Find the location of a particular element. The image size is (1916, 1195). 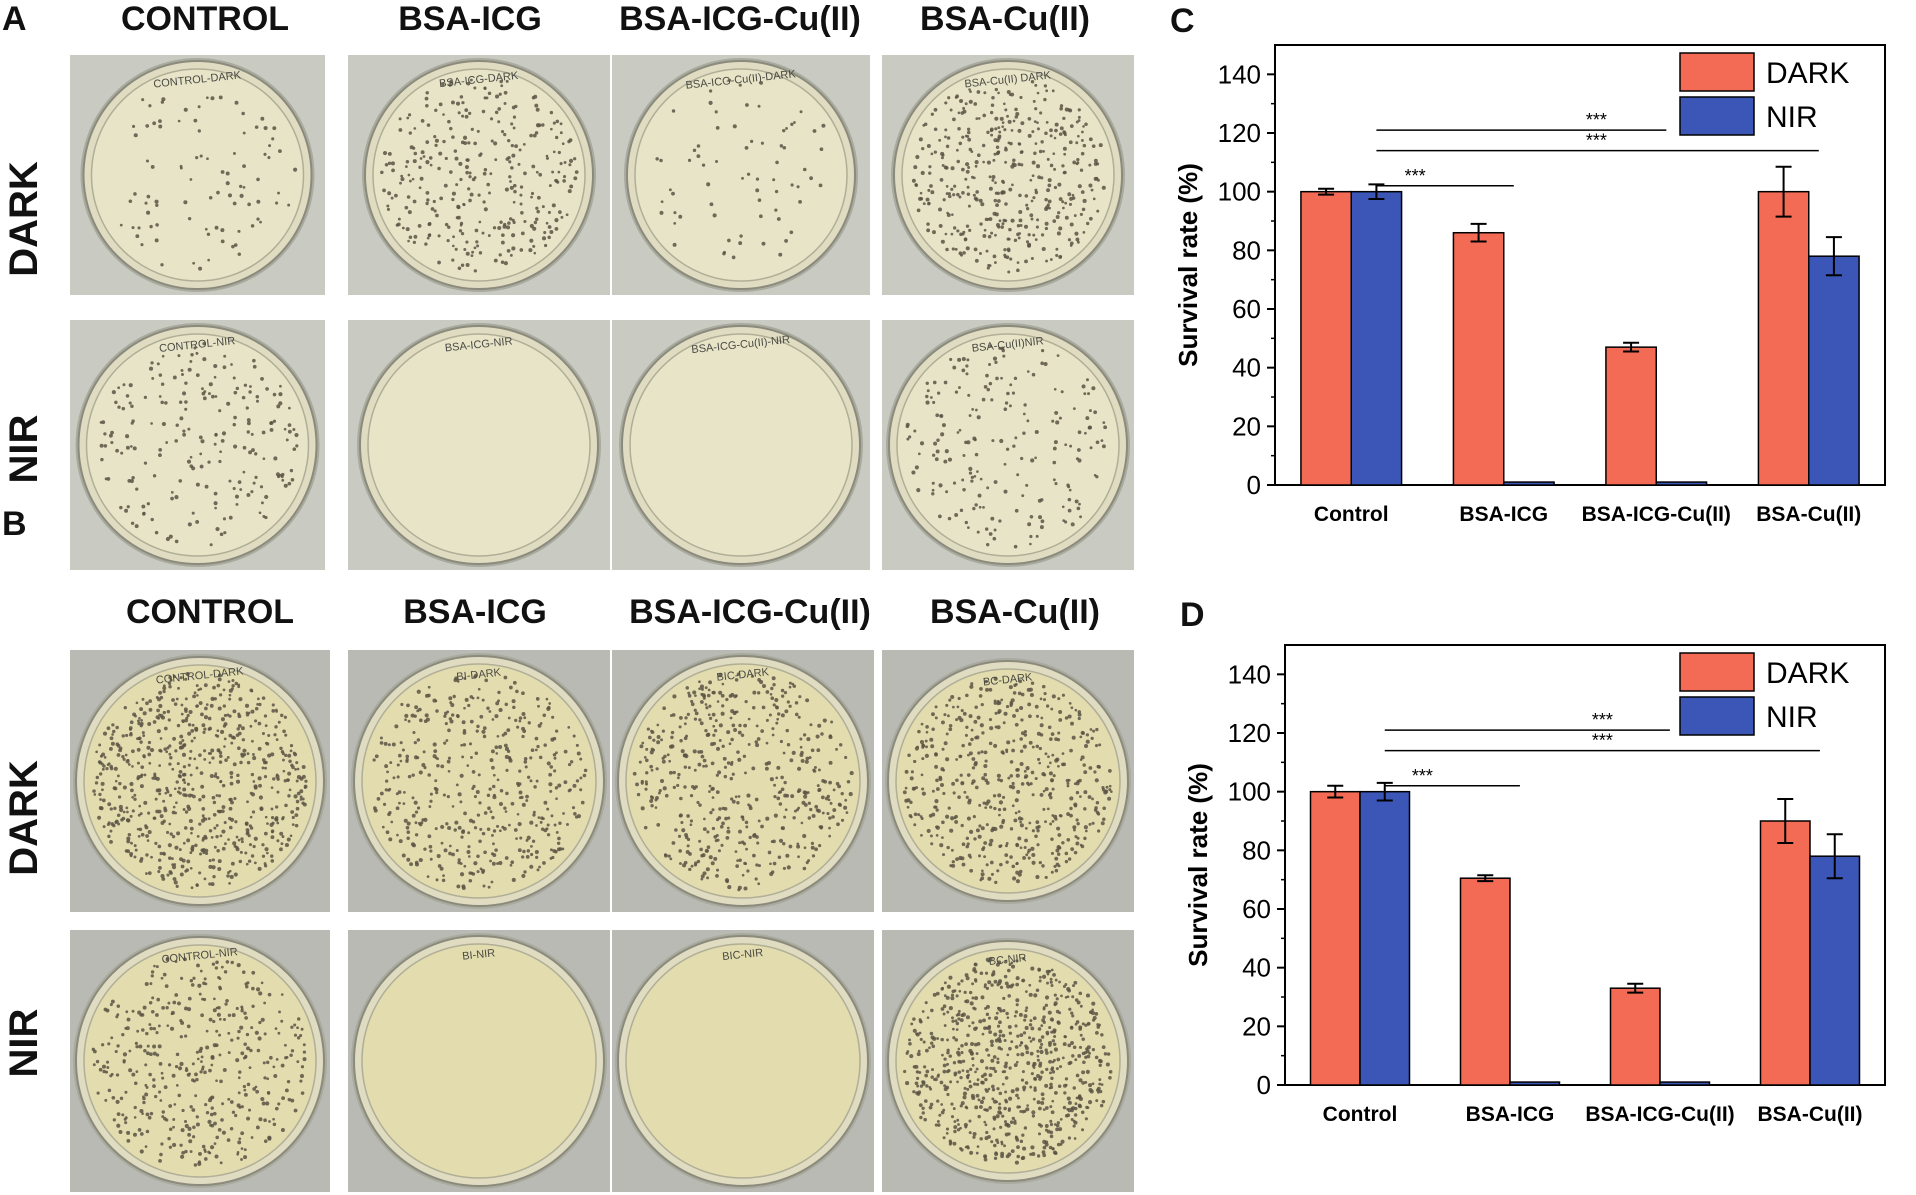

chart-d-legend-label-nir: NIR is located at coordinates (1792, 717).